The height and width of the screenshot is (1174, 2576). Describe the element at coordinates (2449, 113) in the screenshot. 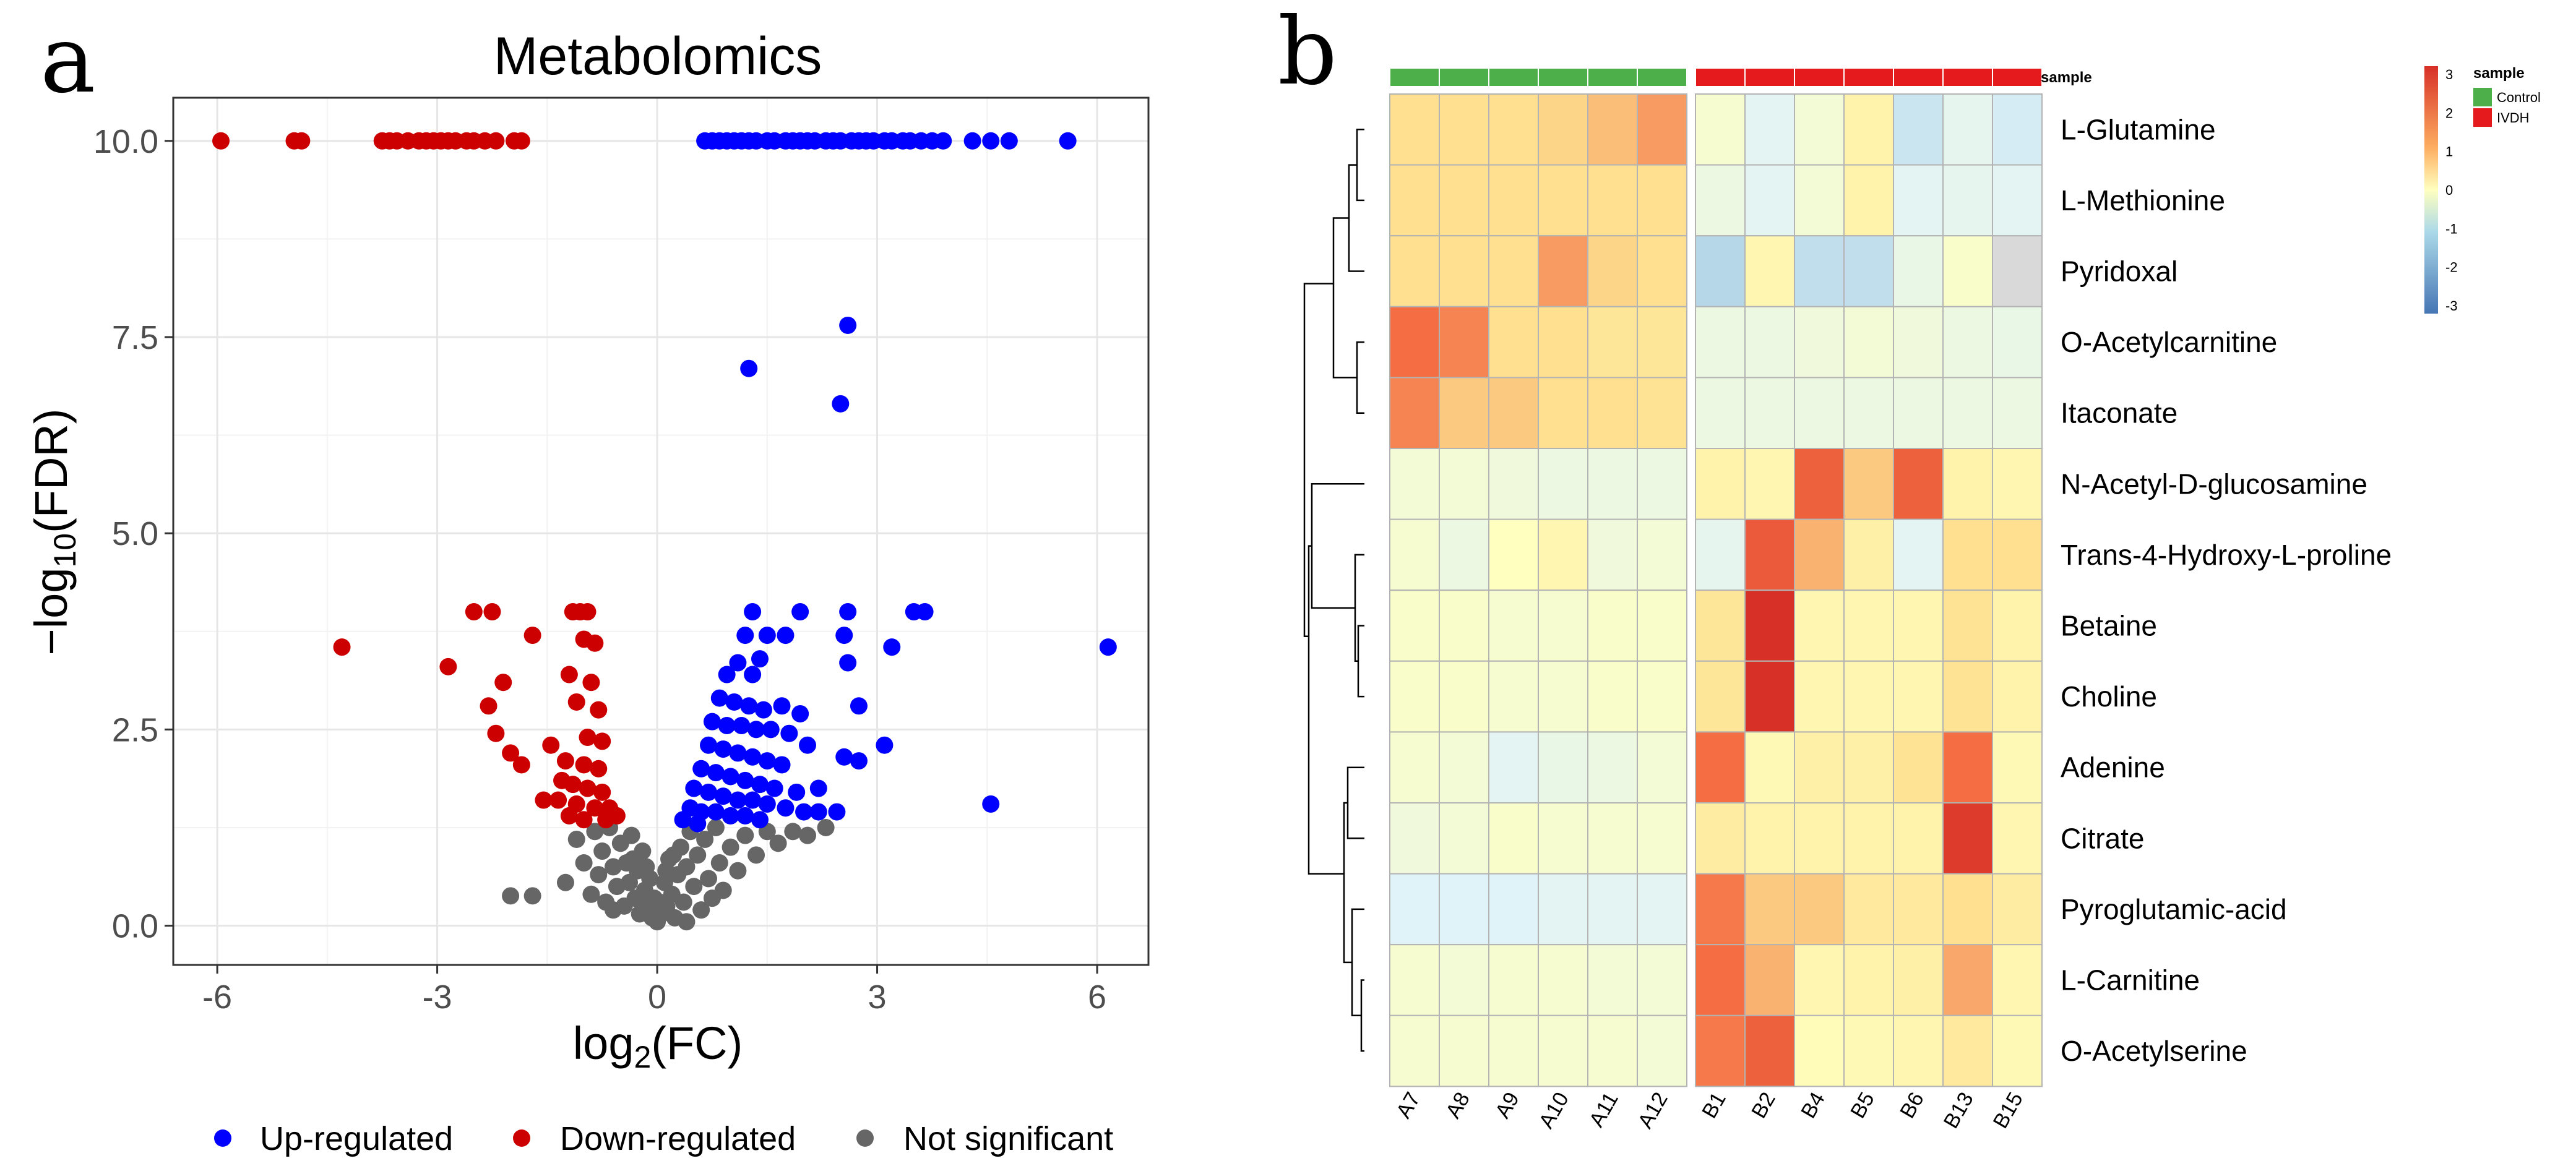

I see `color-scale-tick-label: 2` at that location.